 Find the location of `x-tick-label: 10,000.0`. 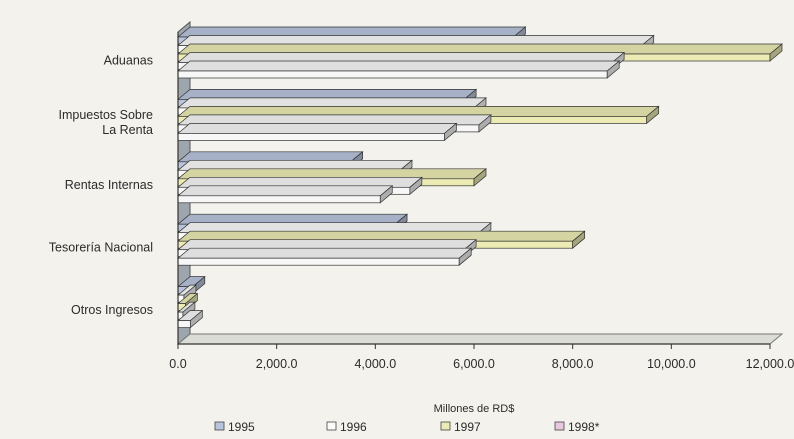

x-tick-label: 10,000.0 is located at coordinates (671, 364).